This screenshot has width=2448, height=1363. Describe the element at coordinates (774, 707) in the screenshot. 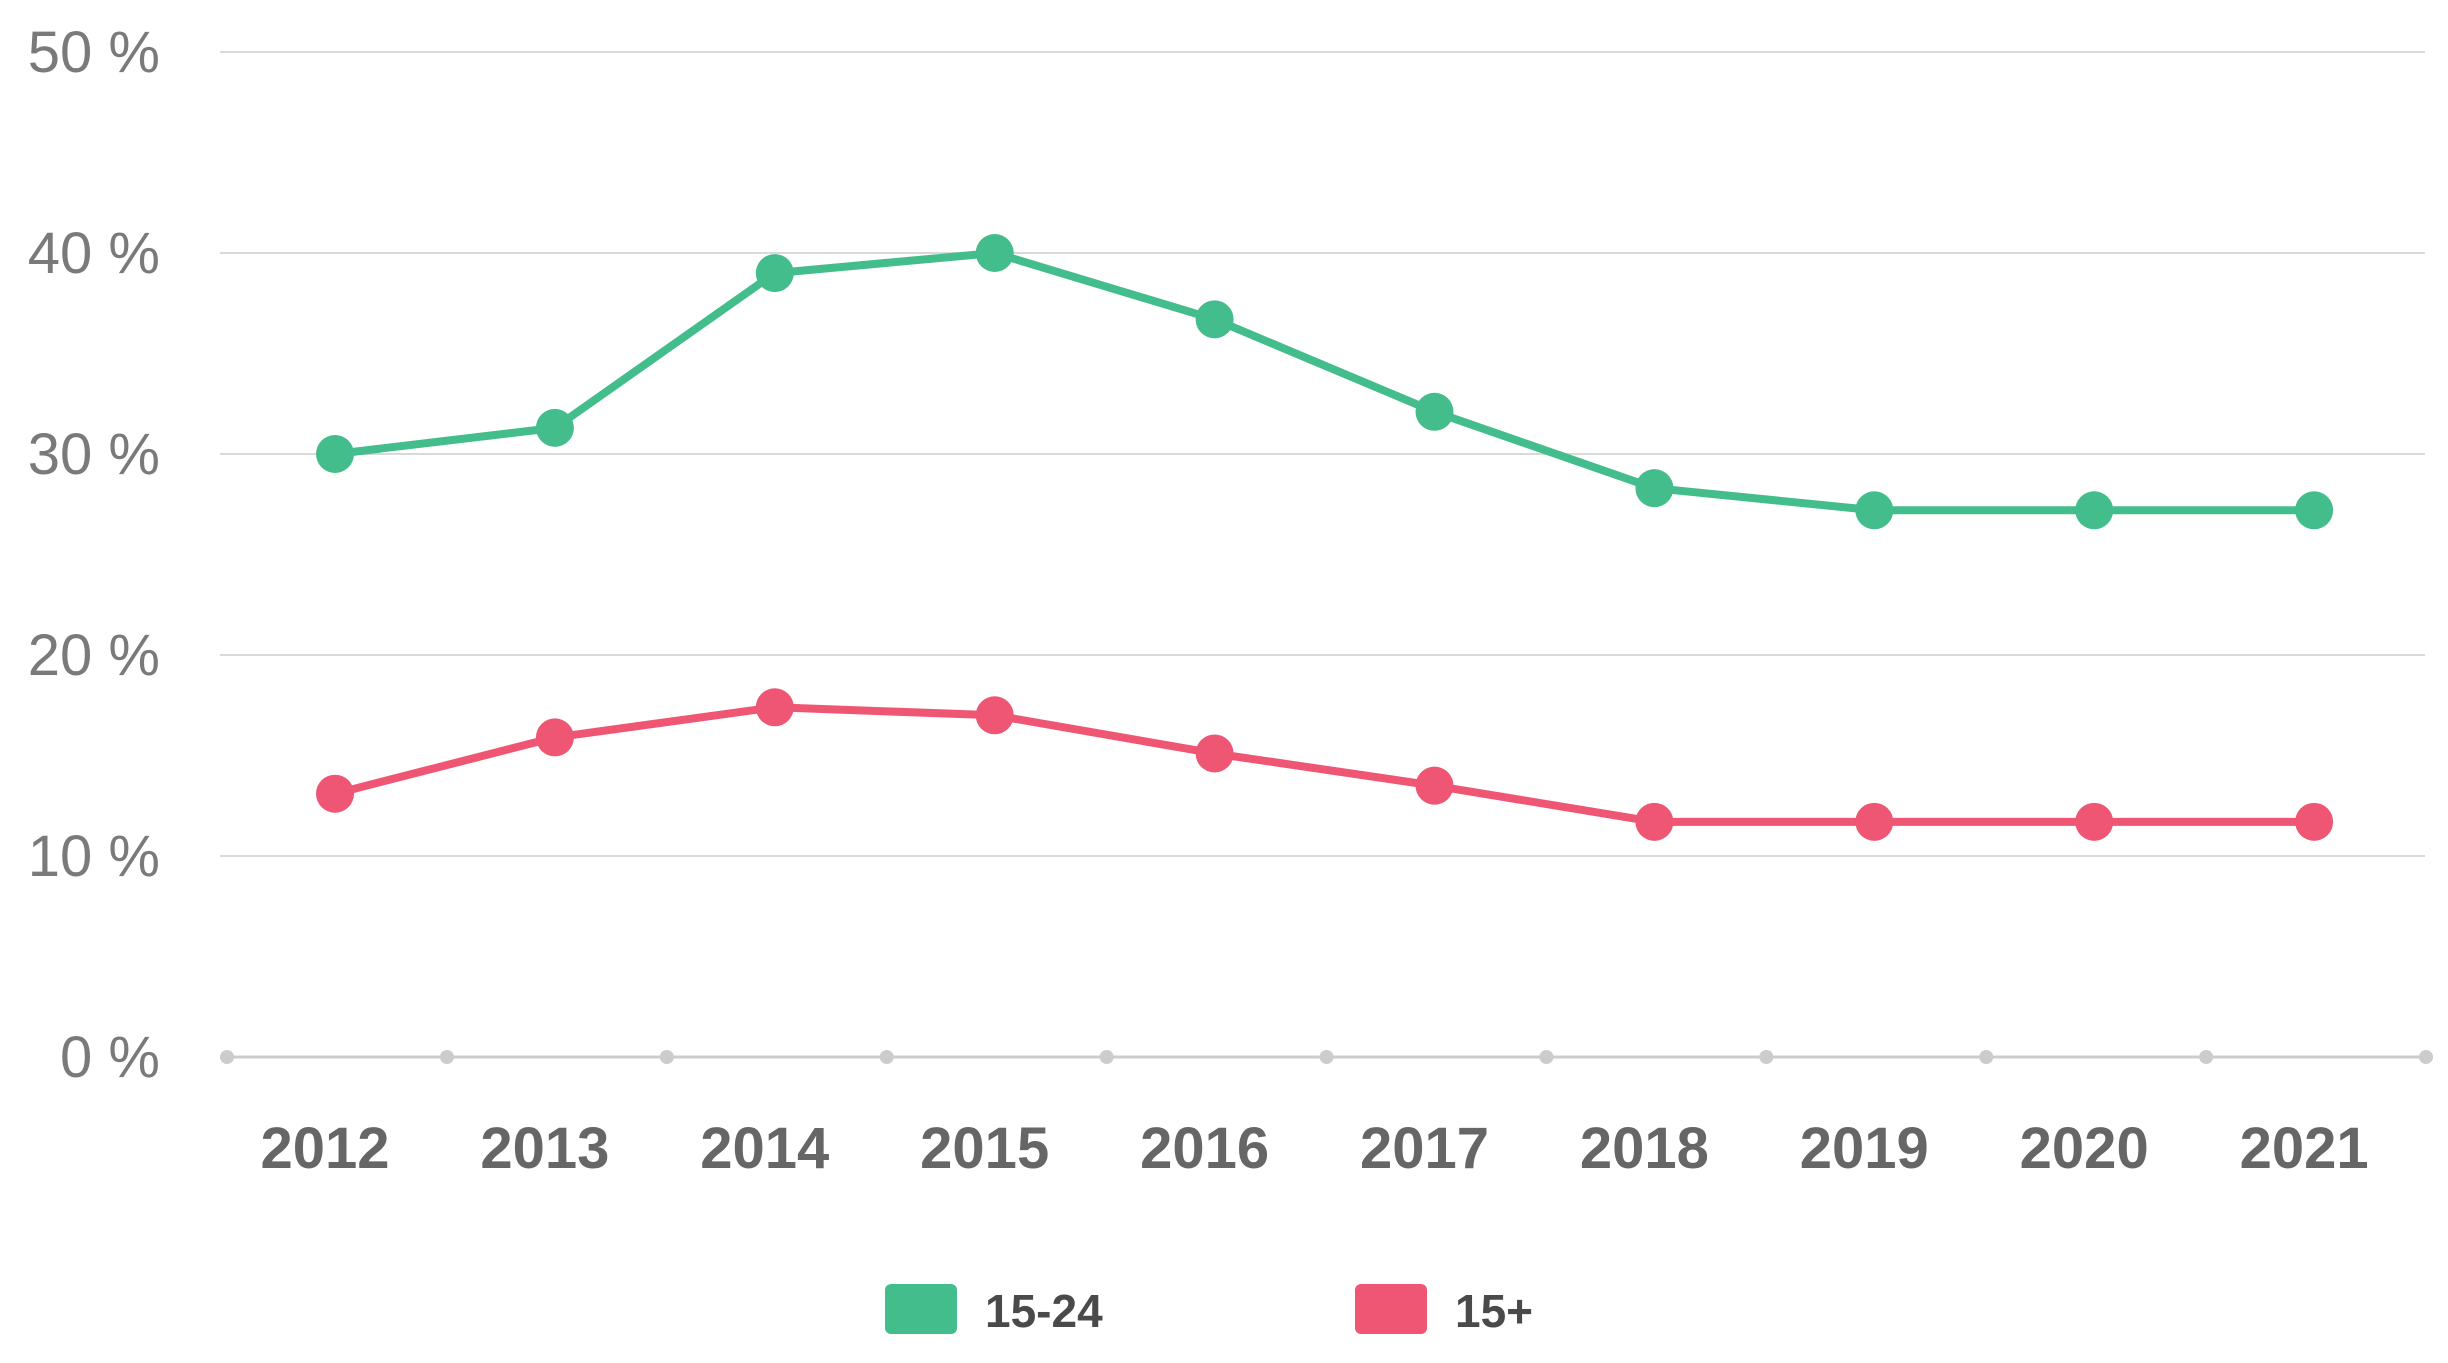

I see `data-point-15+-2014` at that location.